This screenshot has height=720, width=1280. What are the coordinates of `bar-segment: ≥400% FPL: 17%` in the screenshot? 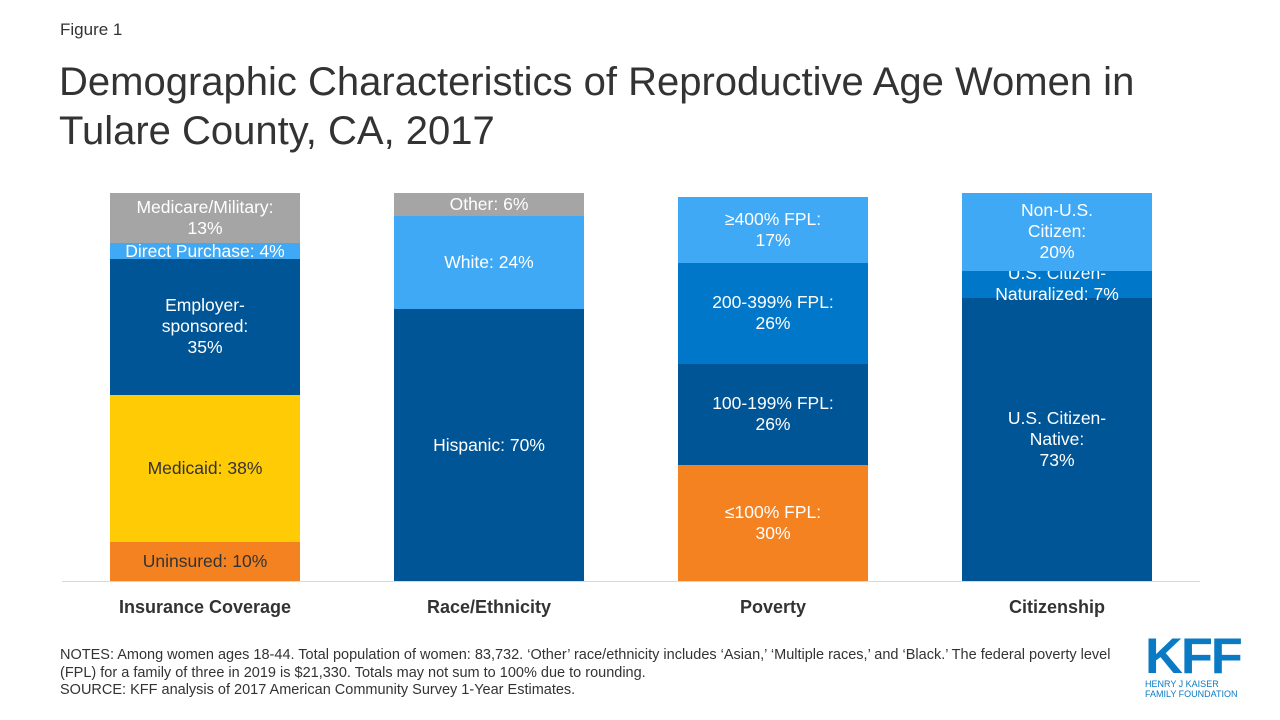 It's located at (773, 229).